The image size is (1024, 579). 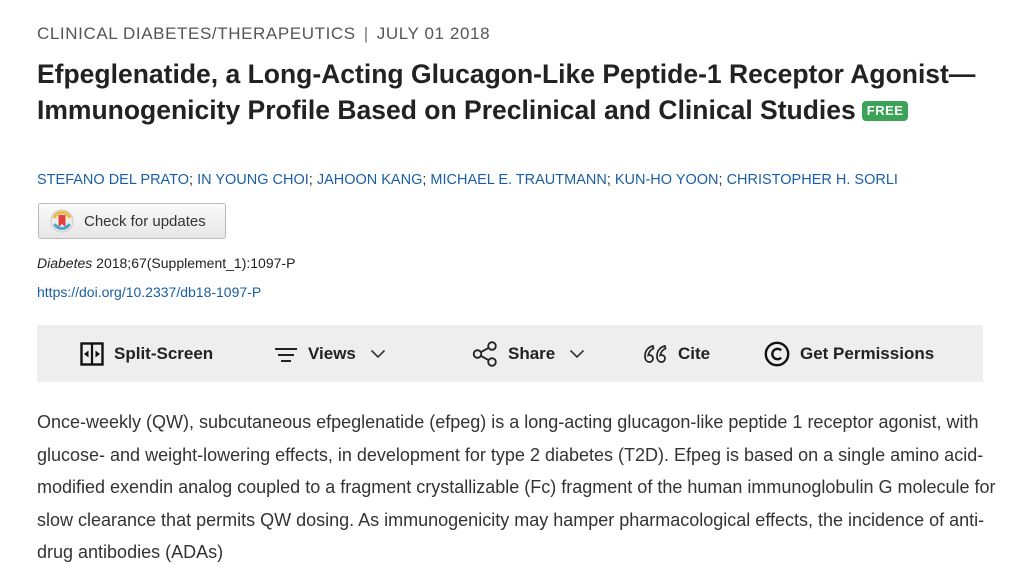 I want to click on author-link: JAHOON KANG, so click(x=369, y=180).